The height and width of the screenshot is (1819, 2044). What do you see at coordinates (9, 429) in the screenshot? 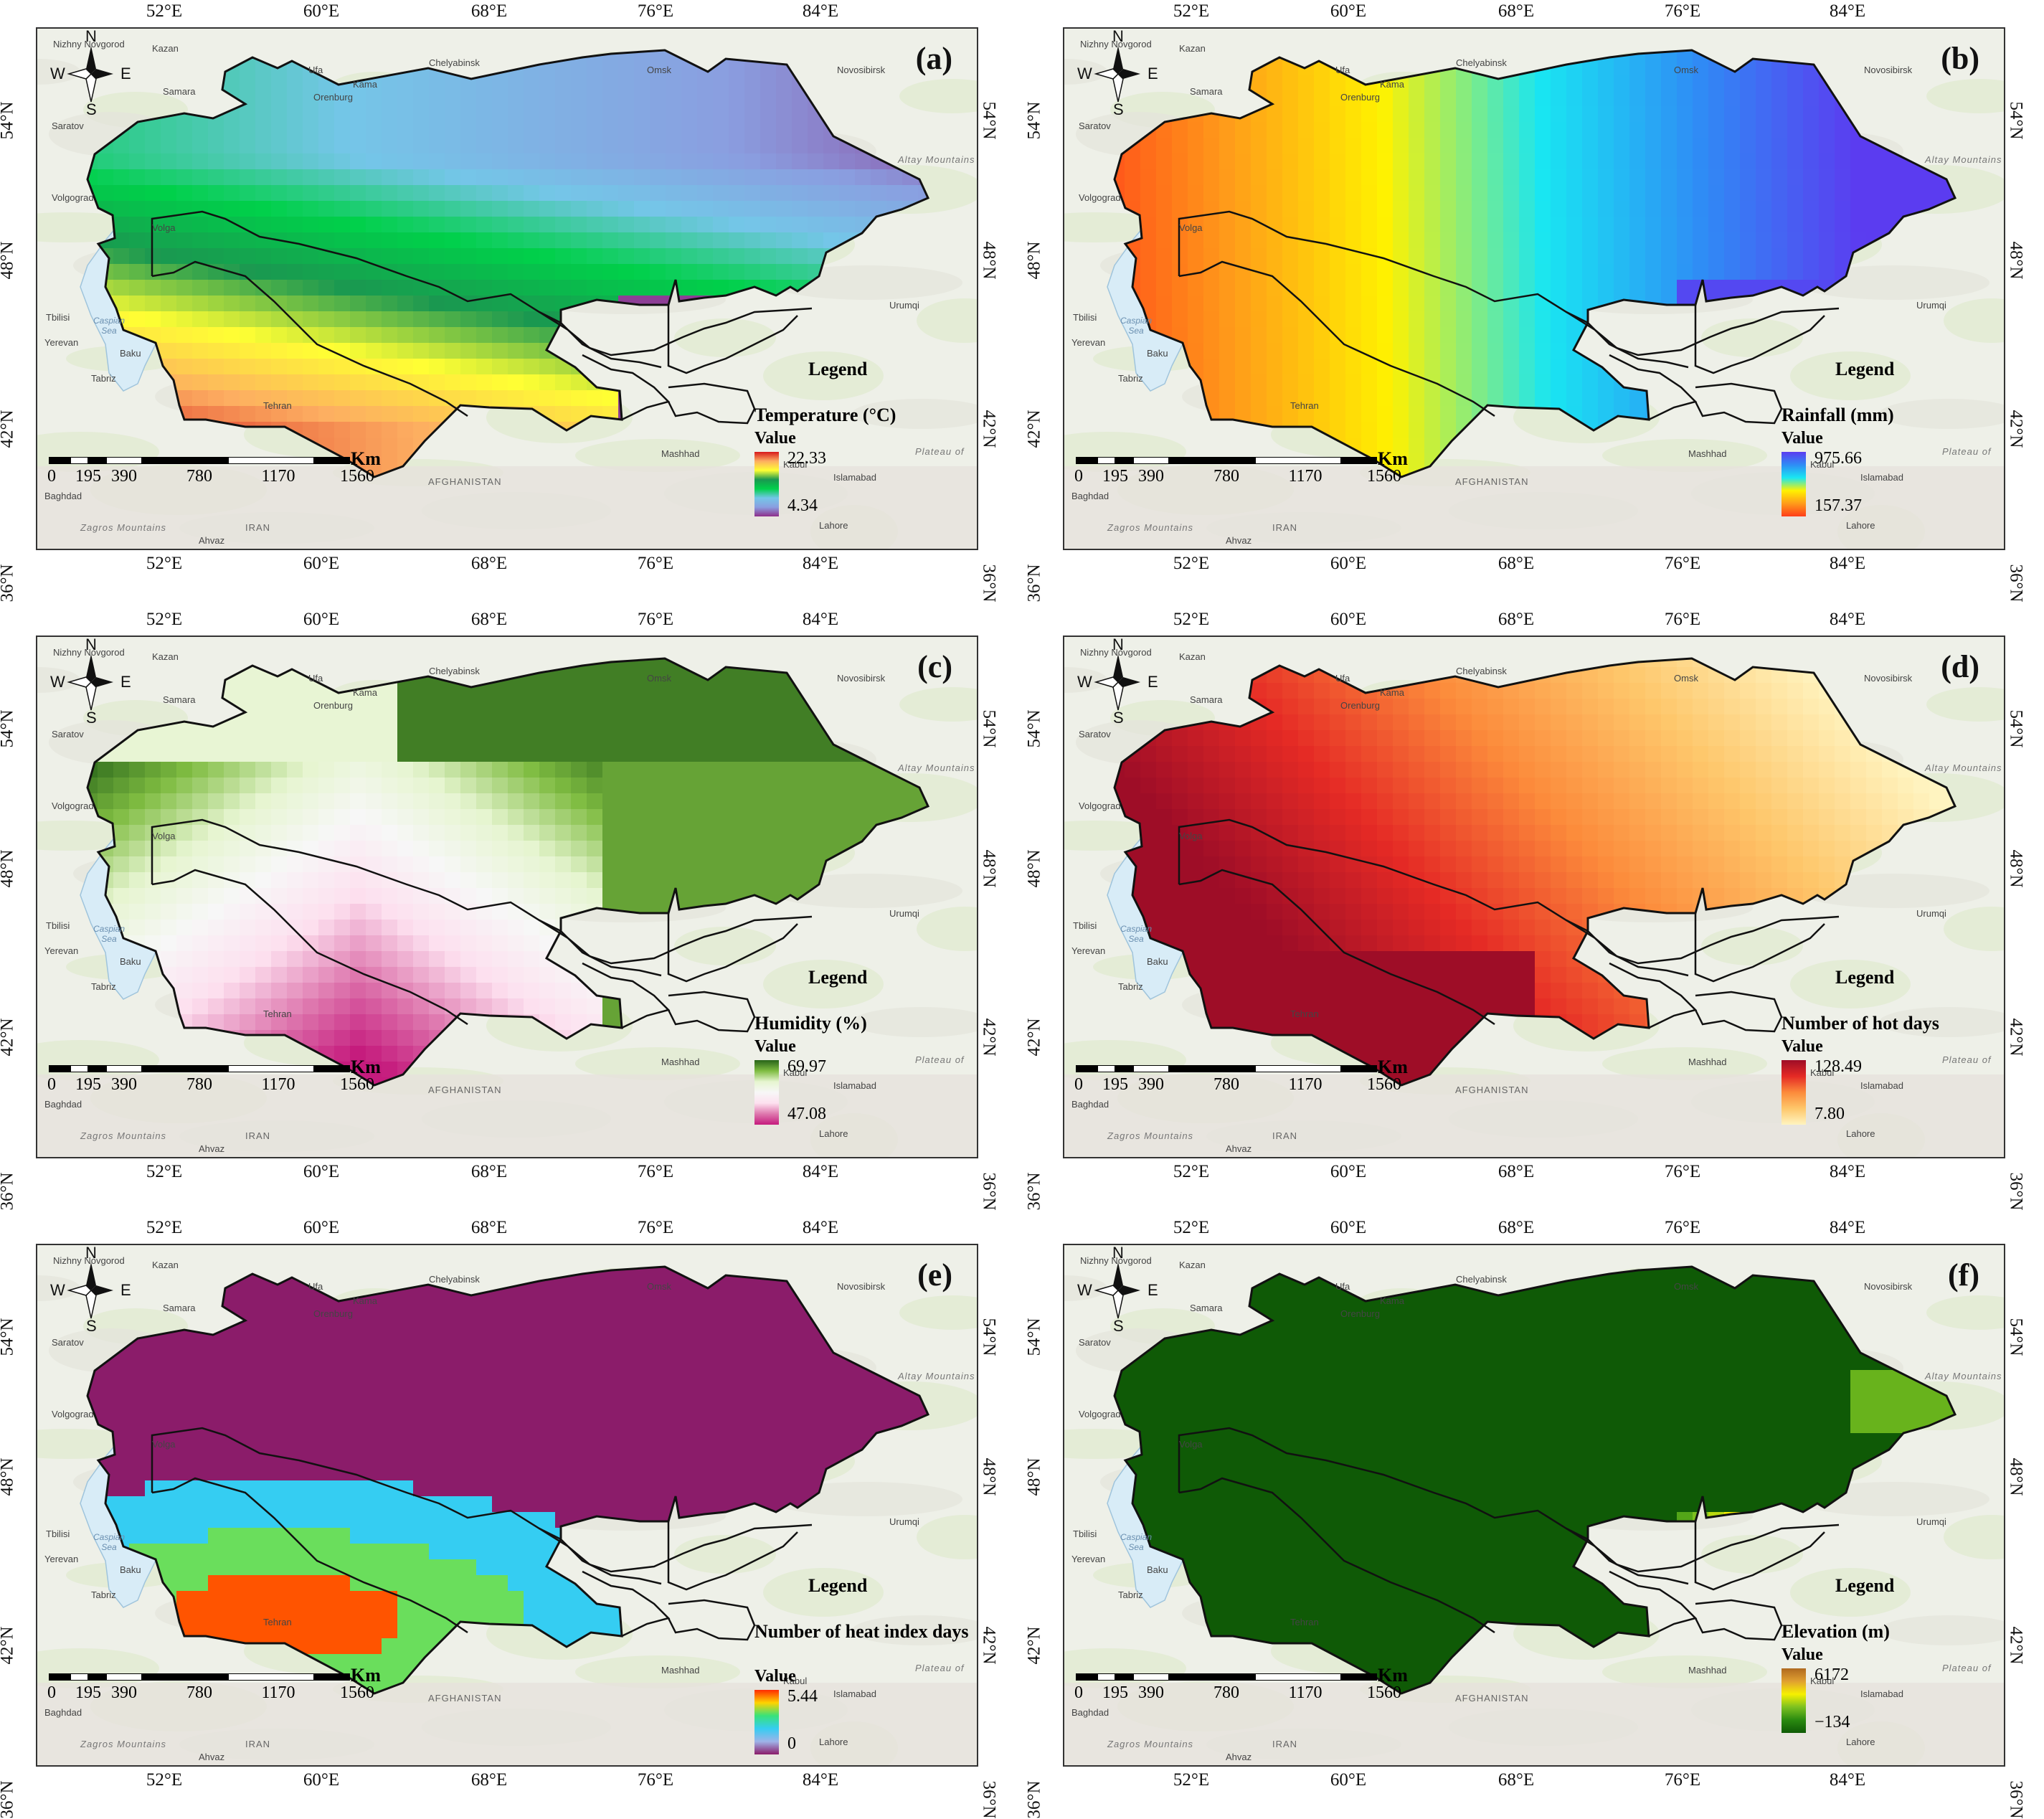
I see `latitude-tick-left: 42°N` at bounding box center [9, 429].